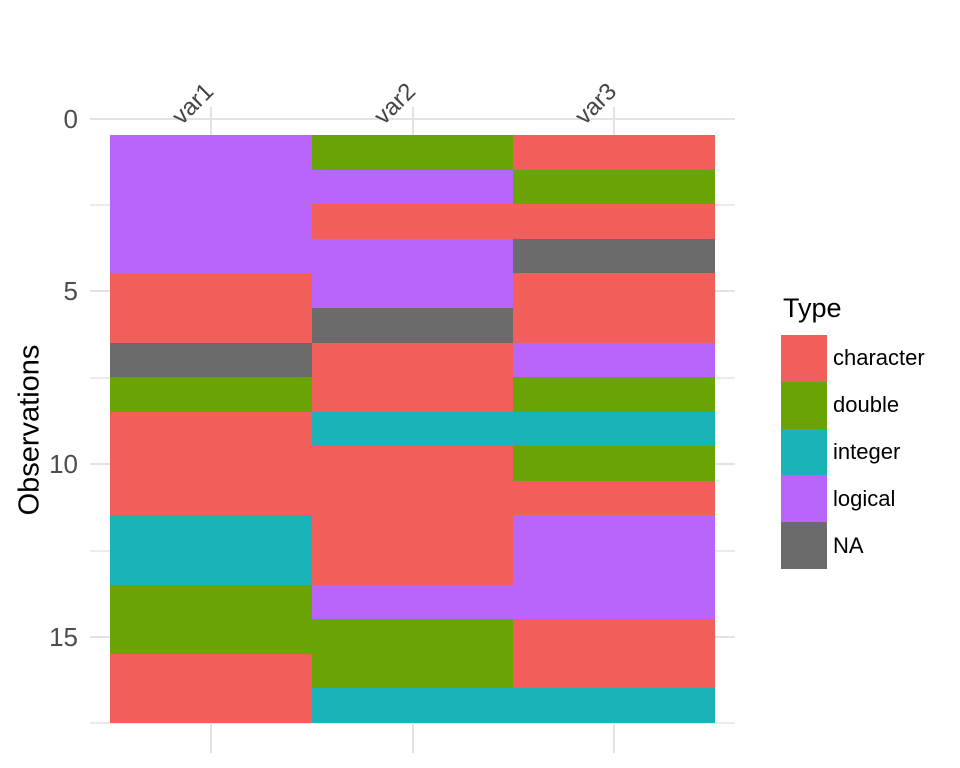 The height and width of the screenshot is (768, 960). I want to click on heatmap-cell-r5-var2, so click(412, 290).